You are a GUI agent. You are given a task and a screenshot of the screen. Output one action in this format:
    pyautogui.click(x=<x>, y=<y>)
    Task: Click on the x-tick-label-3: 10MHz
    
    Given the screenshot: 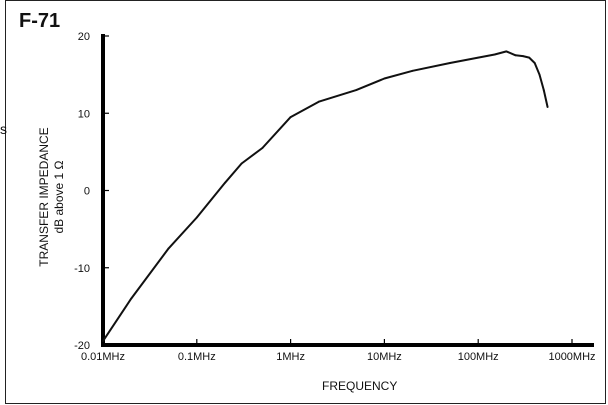 What is the action you would take?
    pyautogui.click(x=384, y=357)
    